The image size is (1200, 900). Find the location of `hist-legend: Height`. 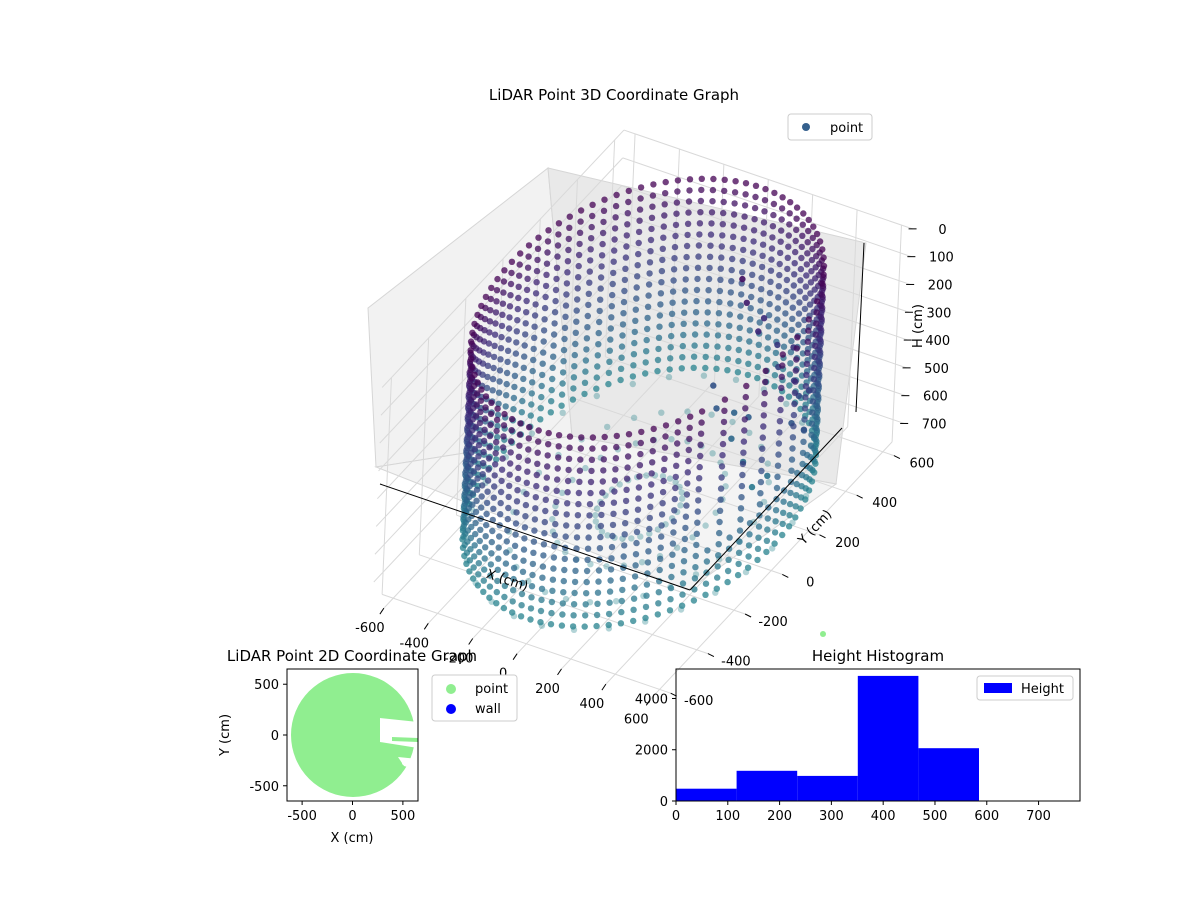

hist-legend: Height is located at coordinates (1025, 688).